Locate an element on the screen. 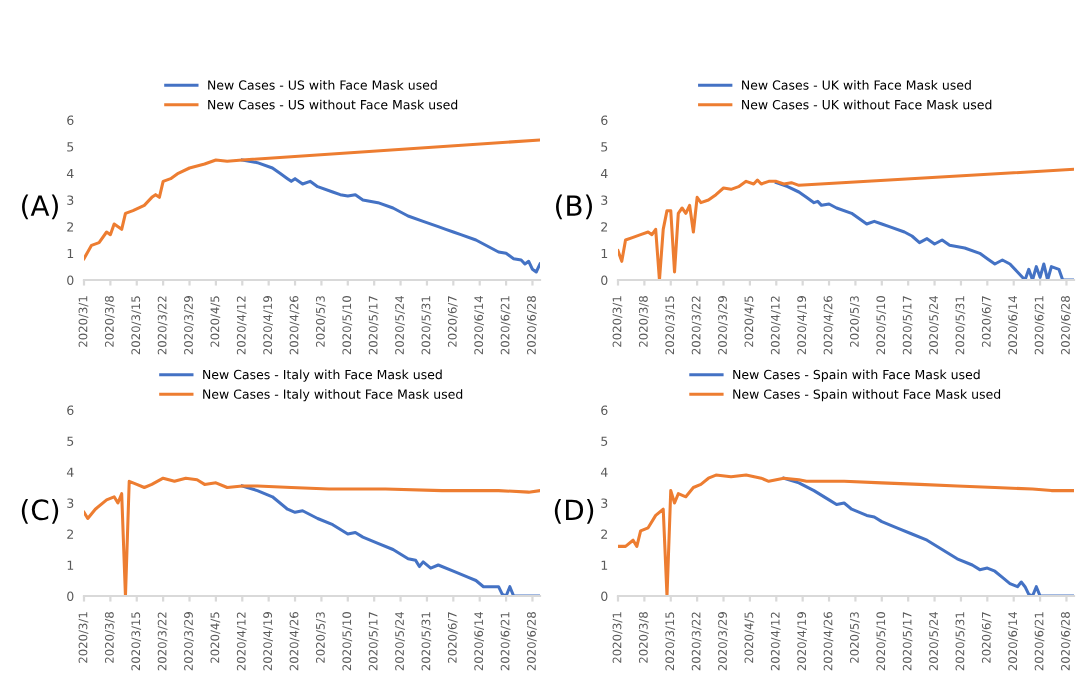  text: (B) is located at coordinates (574, 207).